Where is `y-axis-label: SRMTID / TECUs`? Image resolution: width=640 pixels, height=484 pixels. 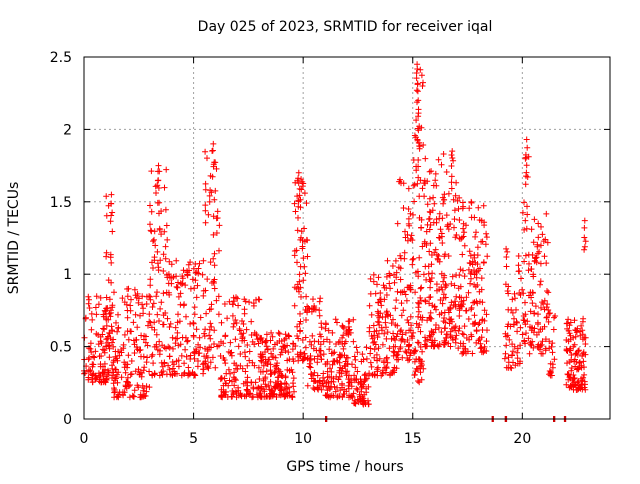
y-axis-label: SRMTID / TECUs is located at coordinates (14, 238).